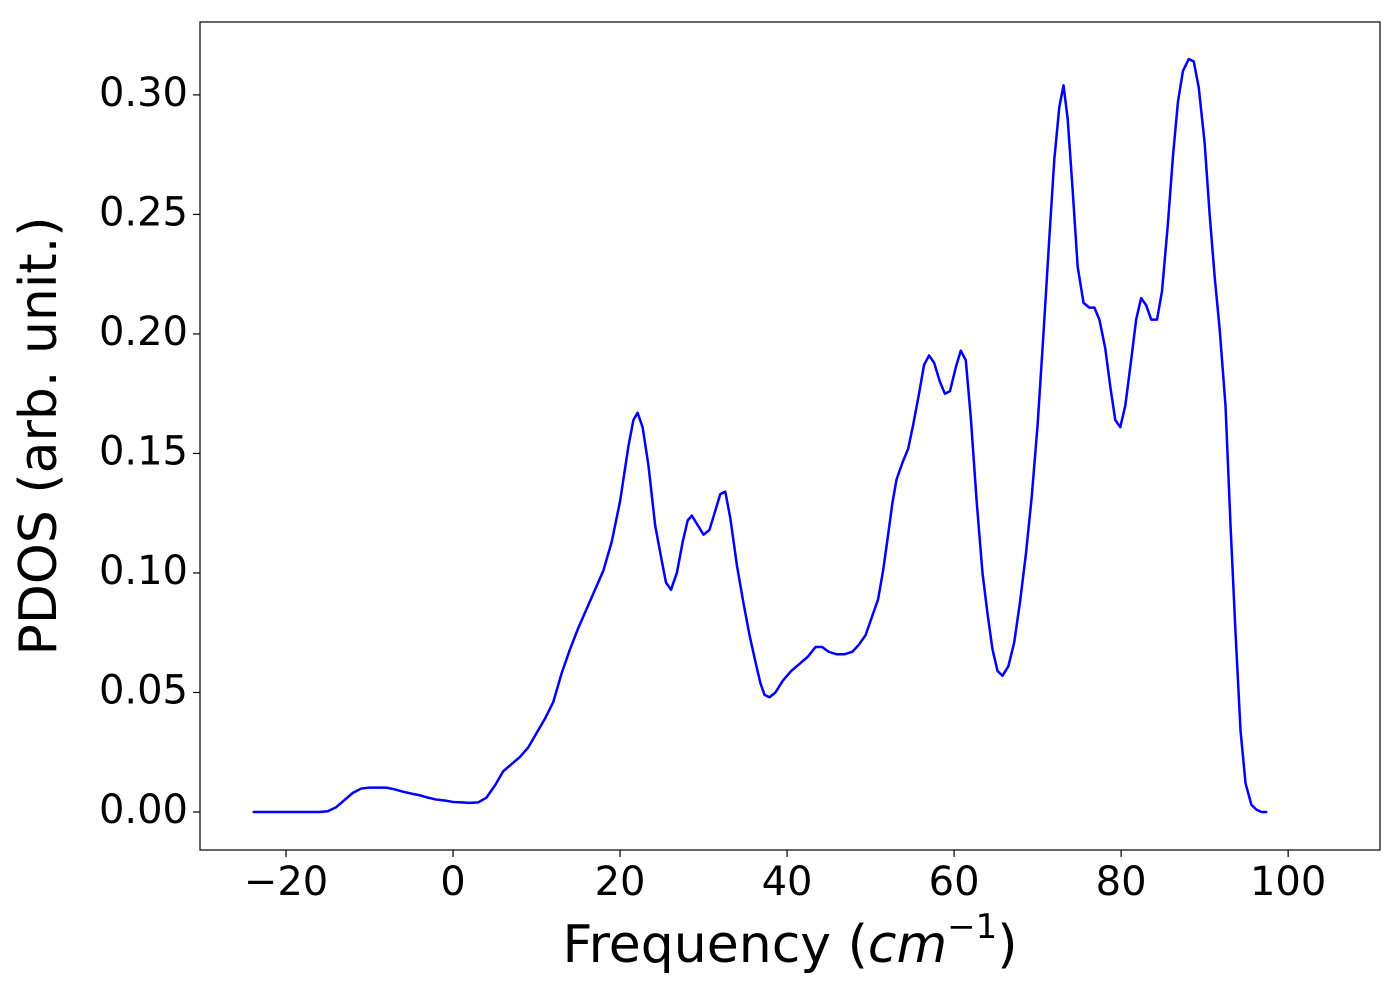  What do you see at coordinates (143, 690) in the screenshot?
I see `y-tick-label: 0.05` at bounding box center [143, 690].